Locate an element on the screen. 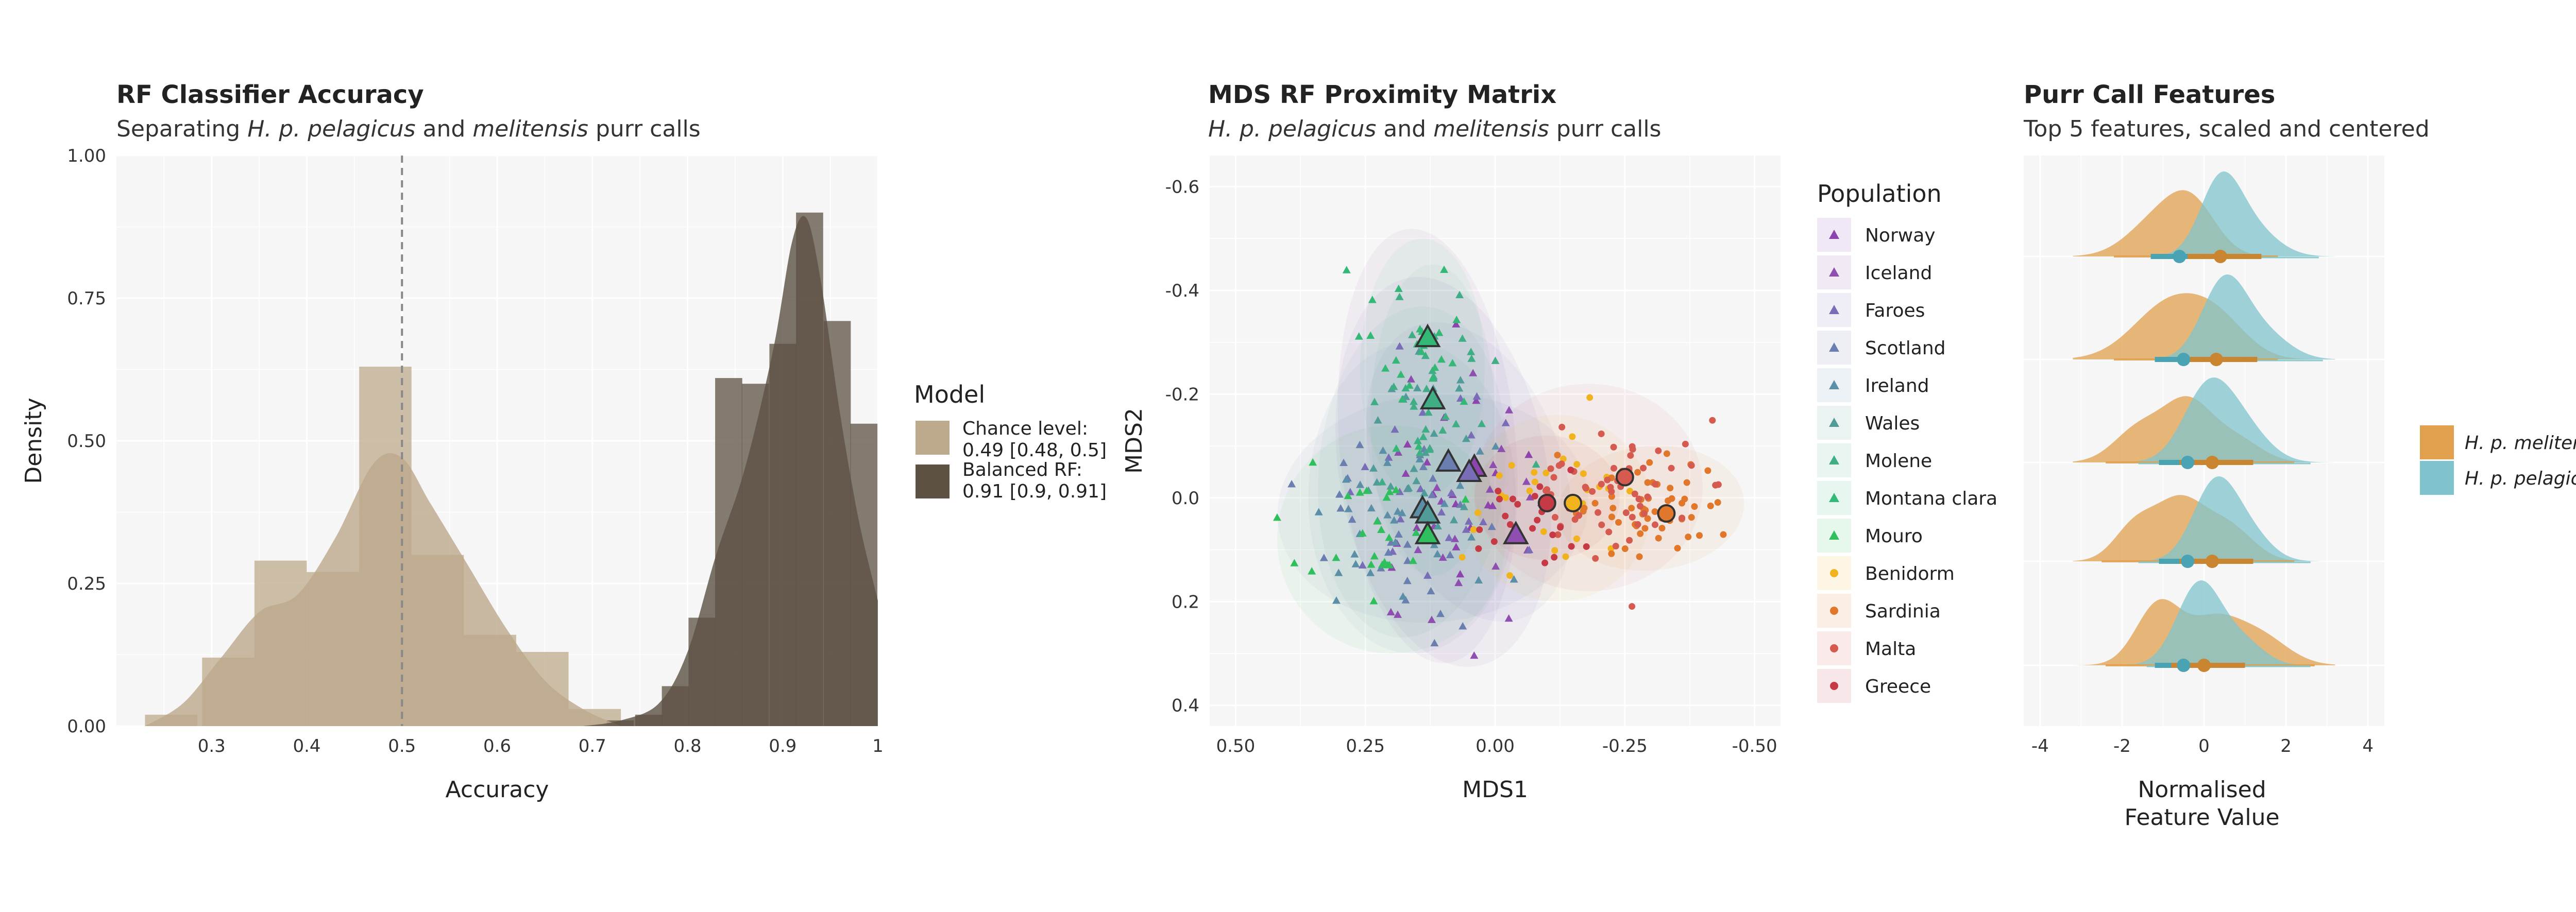 This screenshot has height=912, width=2576. legend-chance-line1: Chance level: is located at coordinates (1025, 428).